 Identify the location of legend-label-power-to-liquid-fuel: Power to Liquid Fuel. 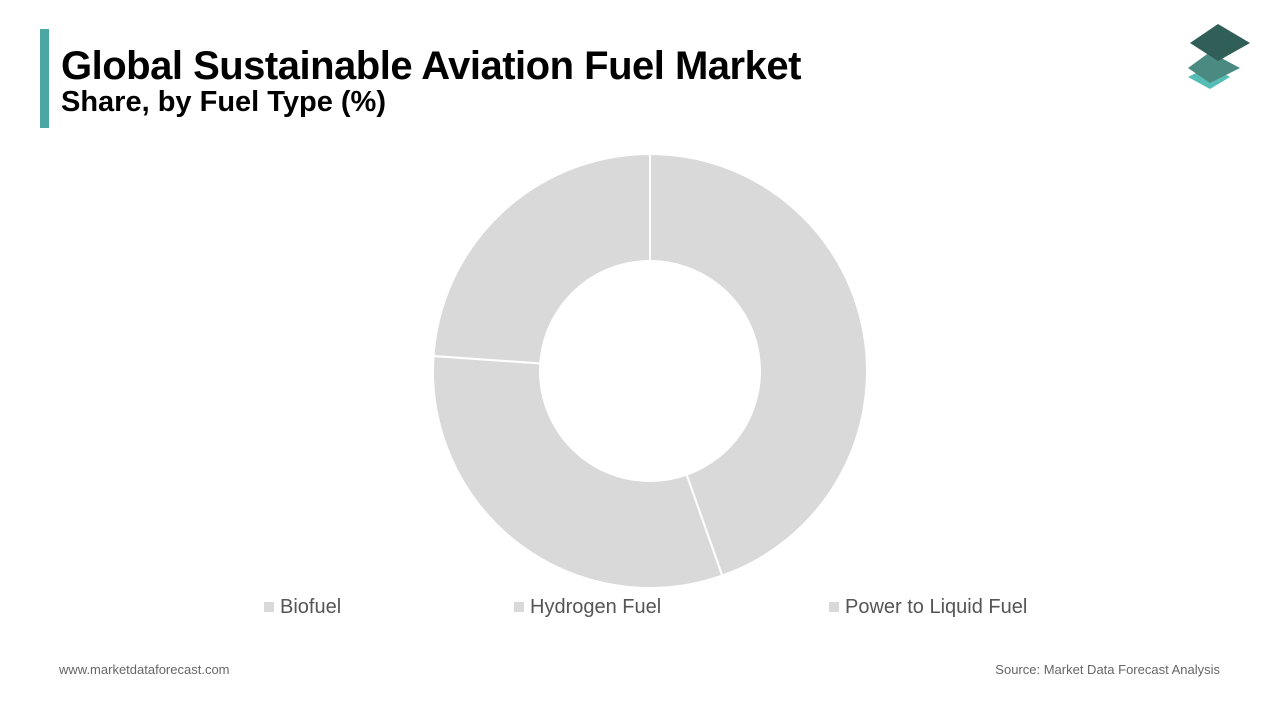
(936, 606).